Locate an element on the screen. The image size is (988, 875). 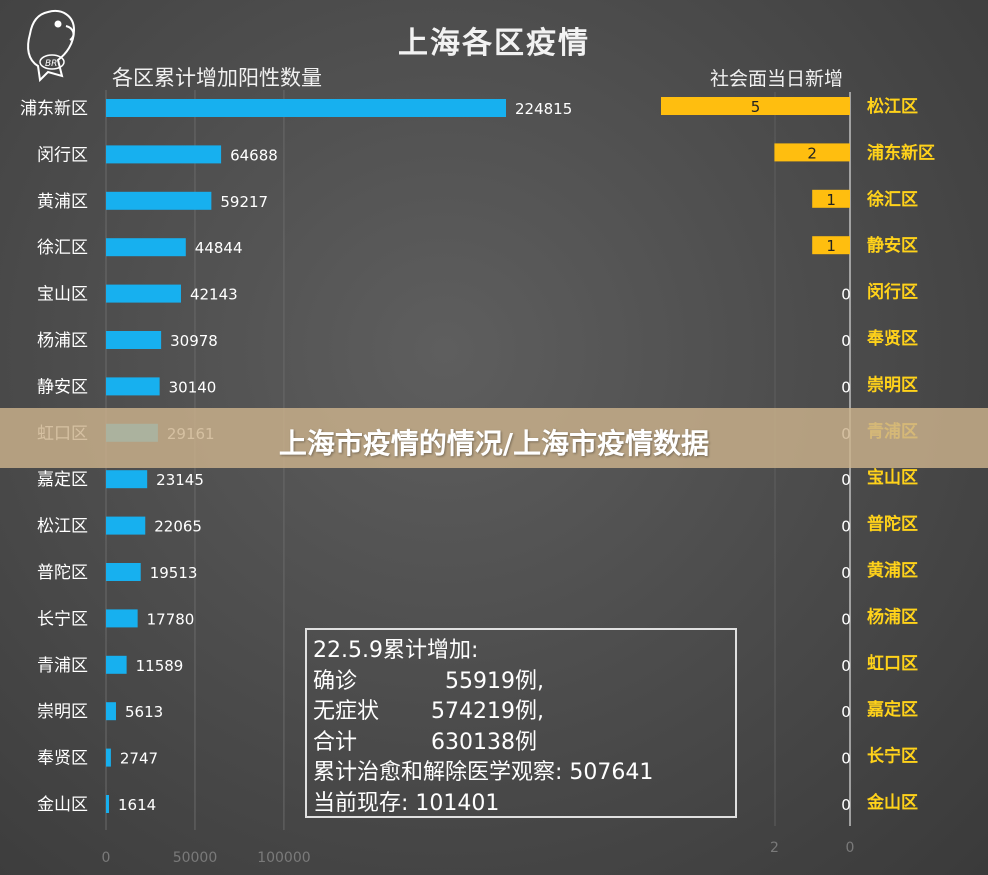
right-category-label: 崇明区 is located at coordinates (892, 385).